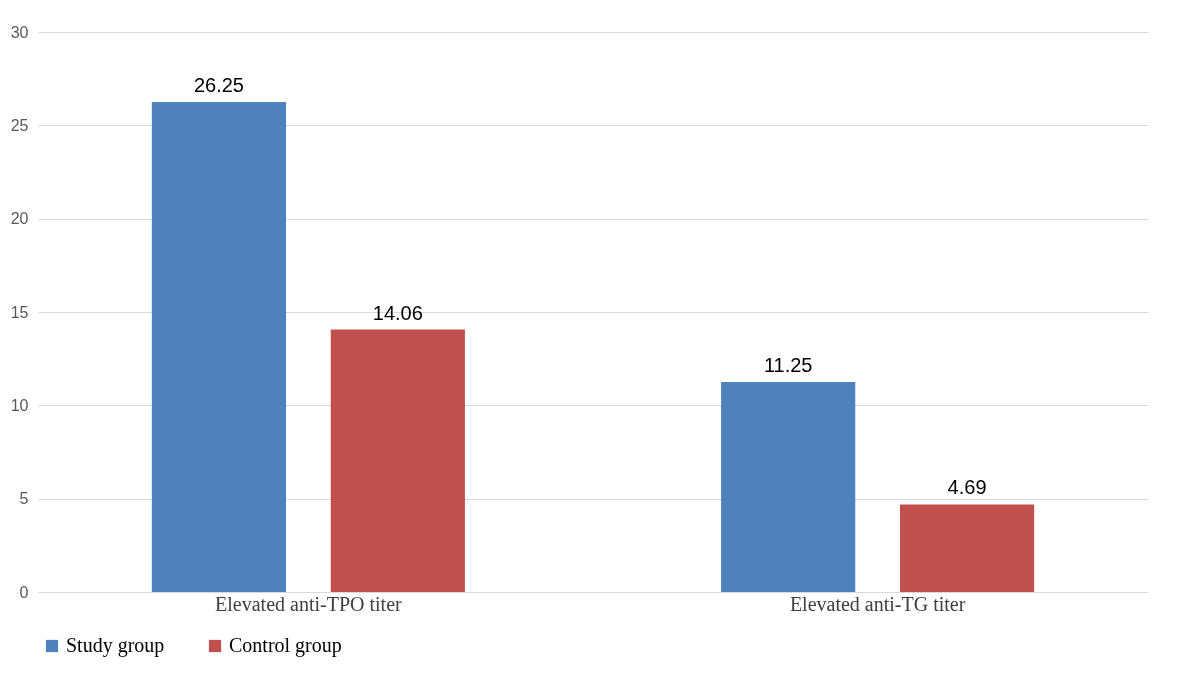 The image size is (1203, 677). What do you see at coordinates (218, 85) in the screenshot?
I see `data-label: 26.25` at bounding box center [218, 85].